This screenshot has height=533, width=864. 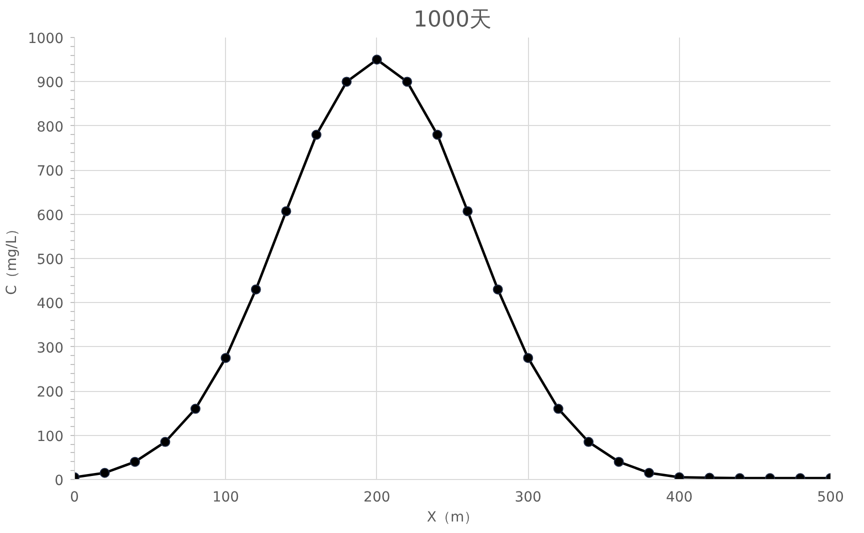 What do you see at coordinates (50, 172) in the screenshot?
I see `y-tick-label: 700` at bounding box center [50, 172].